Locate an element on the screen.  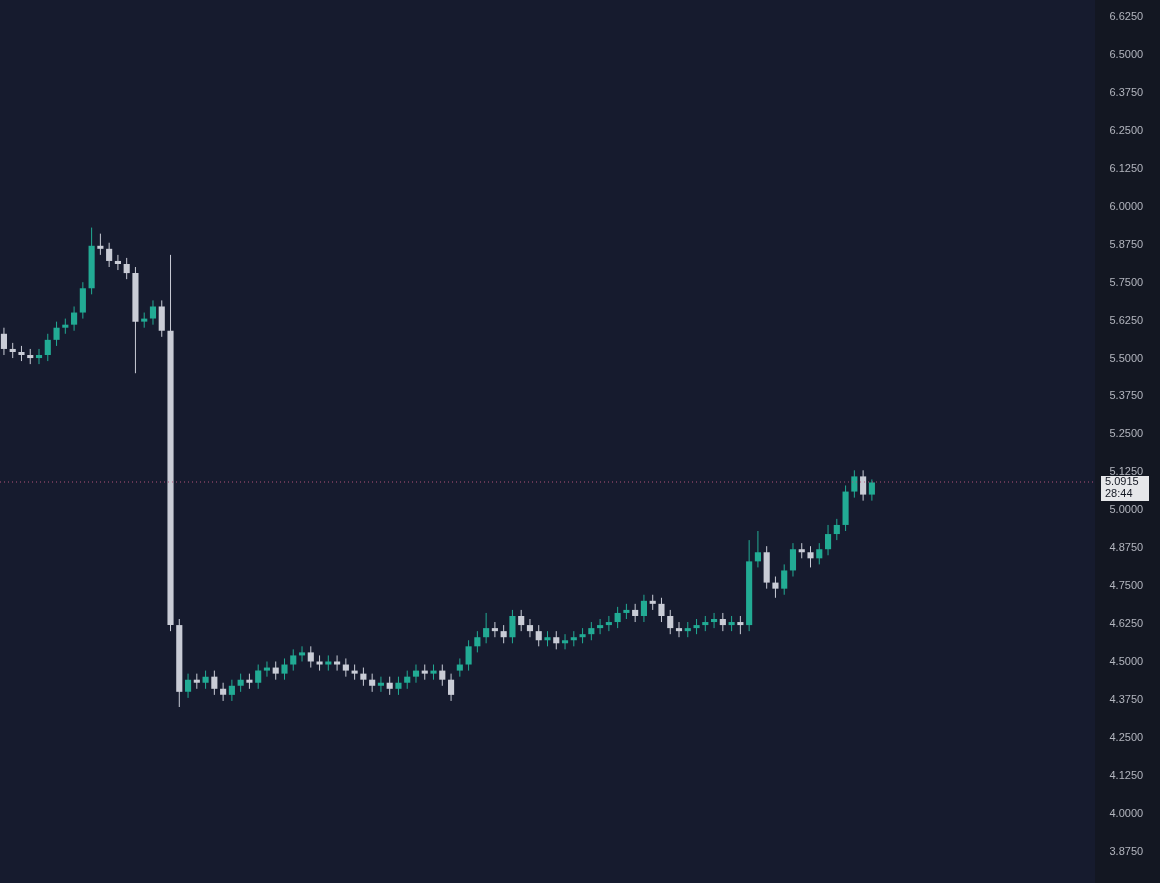
y-tick-label: 4.1250 is located at coordinates (1126, 774).